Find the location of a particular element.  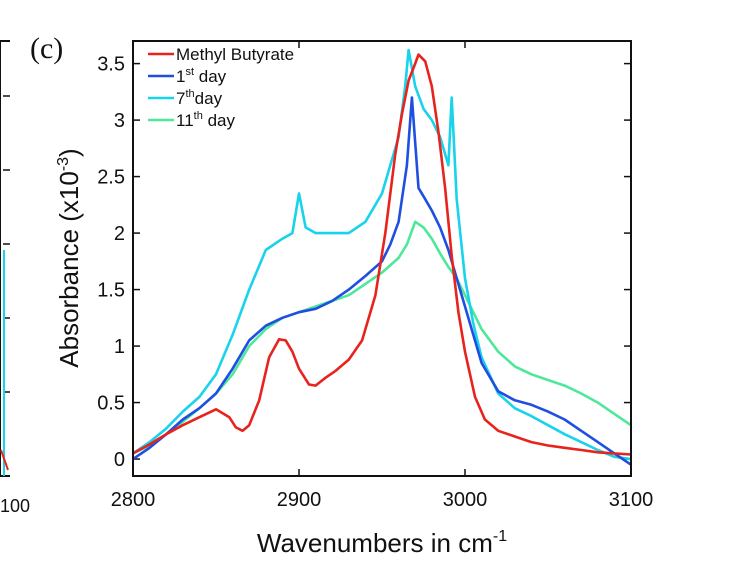

x-tick-label: 2800 is located at coordinates (133, 500).